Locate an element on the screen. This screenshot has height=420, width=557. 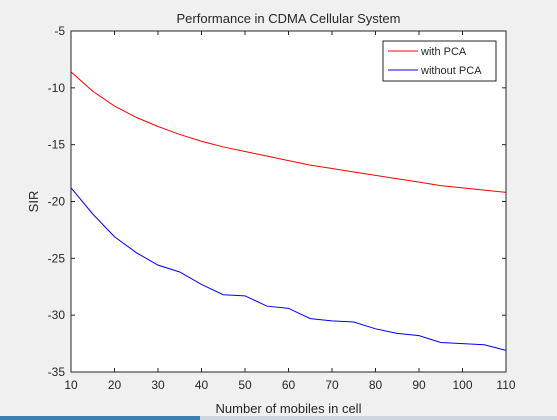
y-tick-label: -20 is located at coordinates (57, 202).